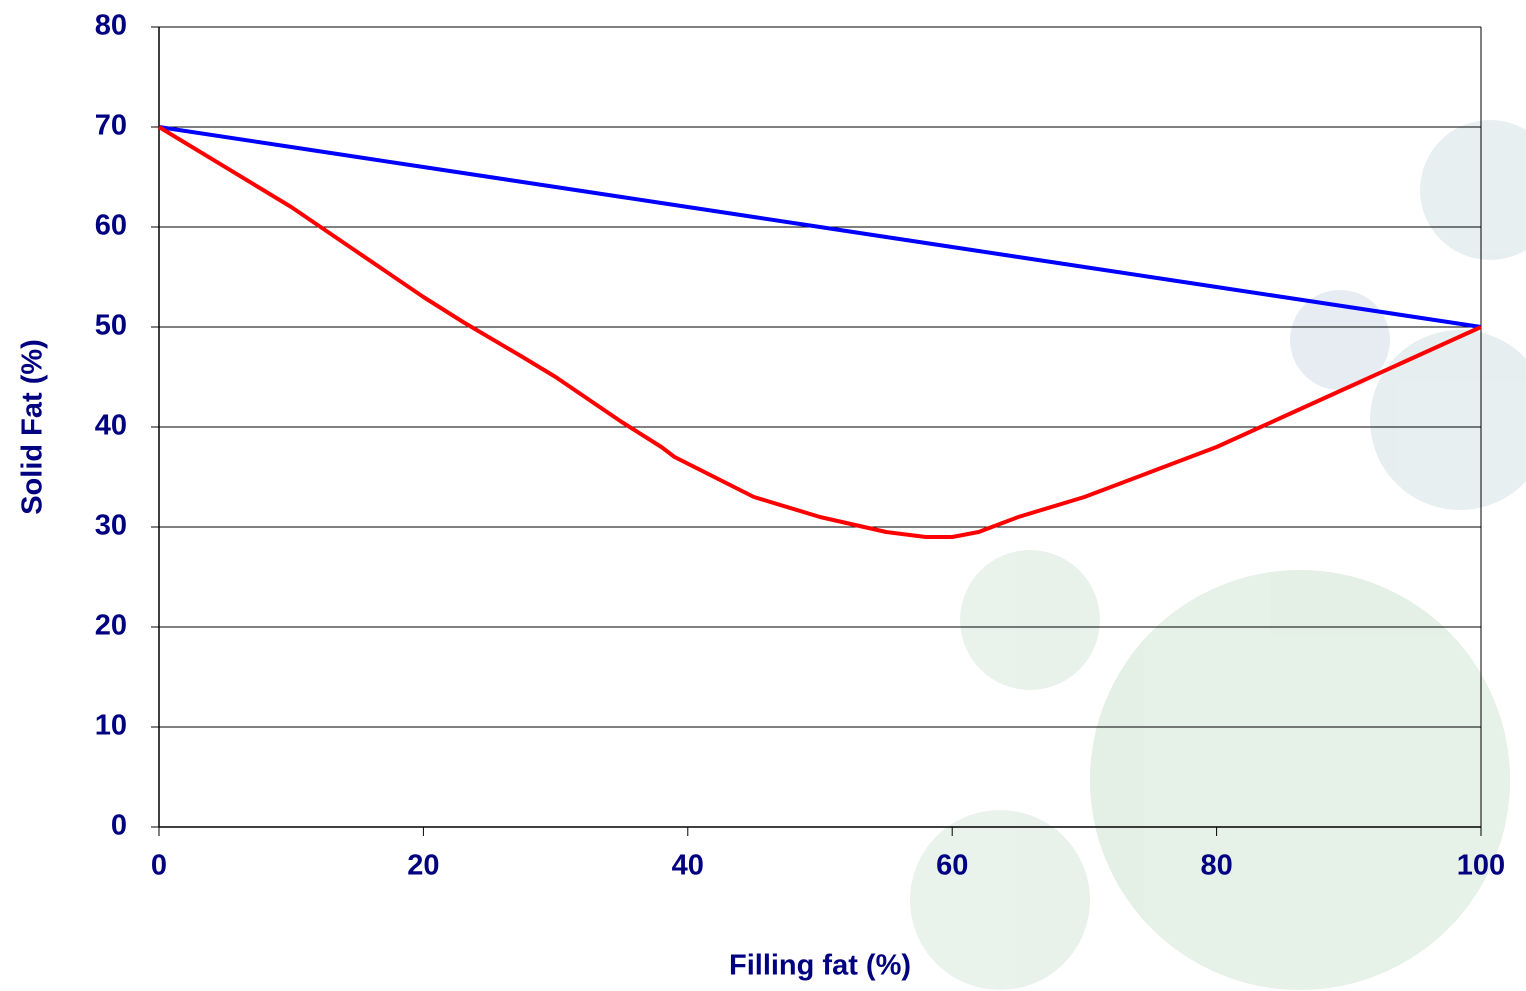 The image size is (1526, 991). I want to click on y-tick-label: 0, so click(119, 826).